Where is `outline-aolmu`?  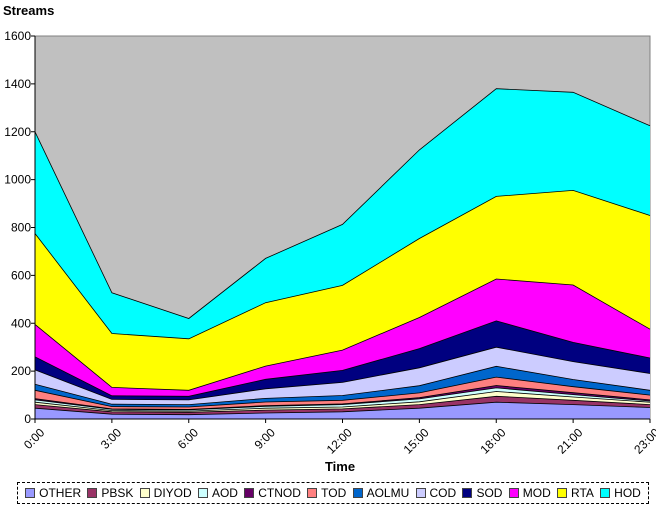 outline-aolmu is located at coordinates (342, 385).